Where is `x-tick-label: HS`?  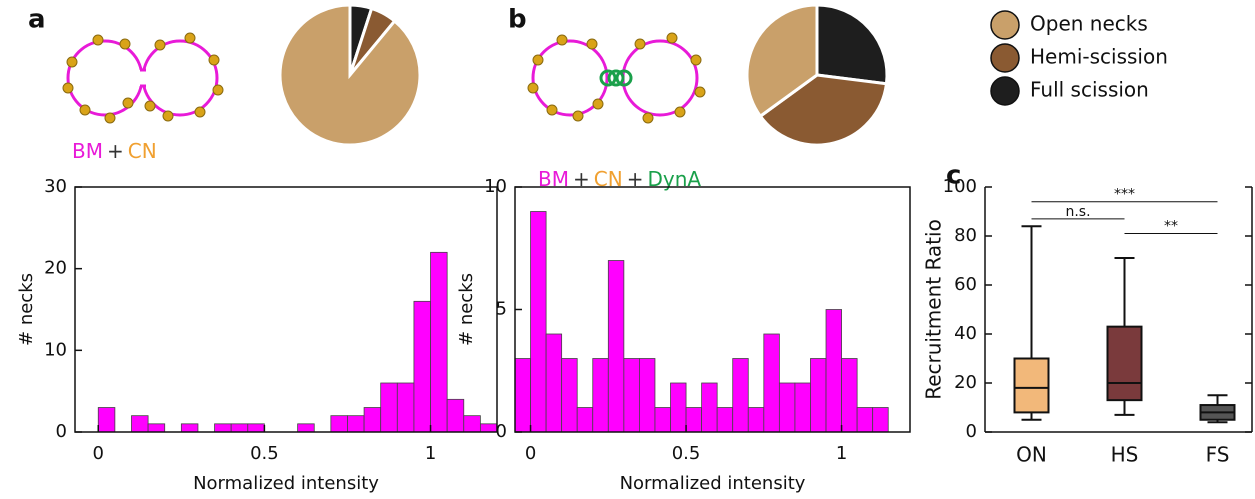 x-tick-label: HS is located at coordinates (1125, 455).